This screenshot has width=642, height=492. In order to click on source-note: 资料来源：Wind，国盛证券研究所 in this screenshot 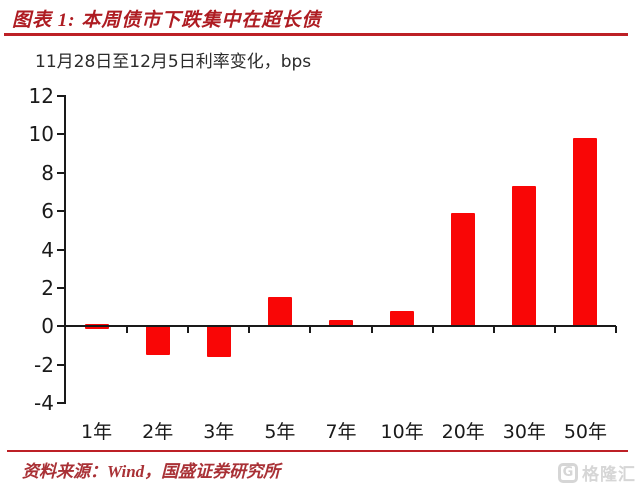, I will do `click(151, 471)`.